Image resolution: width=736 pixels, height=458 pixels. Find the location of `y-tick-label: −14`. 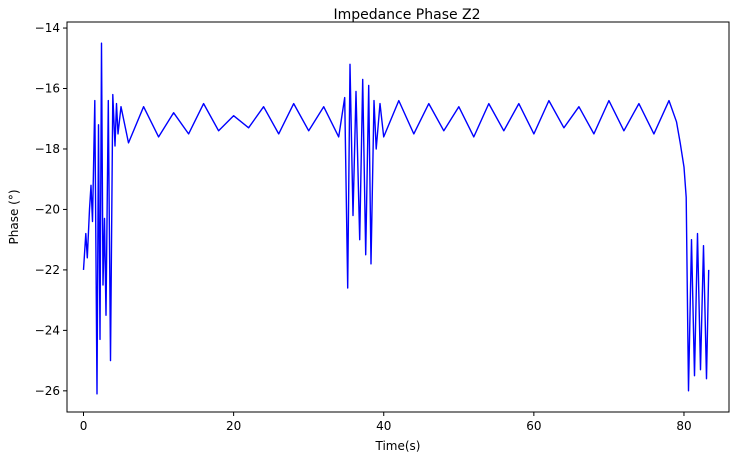

y-tick-label: −14 is located at coordinates (47, 28).